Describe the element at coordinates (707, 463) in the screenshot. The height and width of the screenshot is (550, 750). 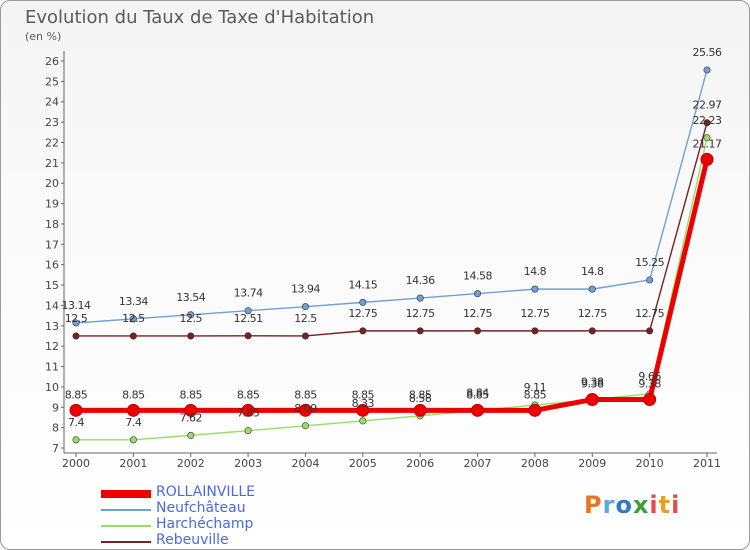
I see `x-tick-label: 2011` at that location.